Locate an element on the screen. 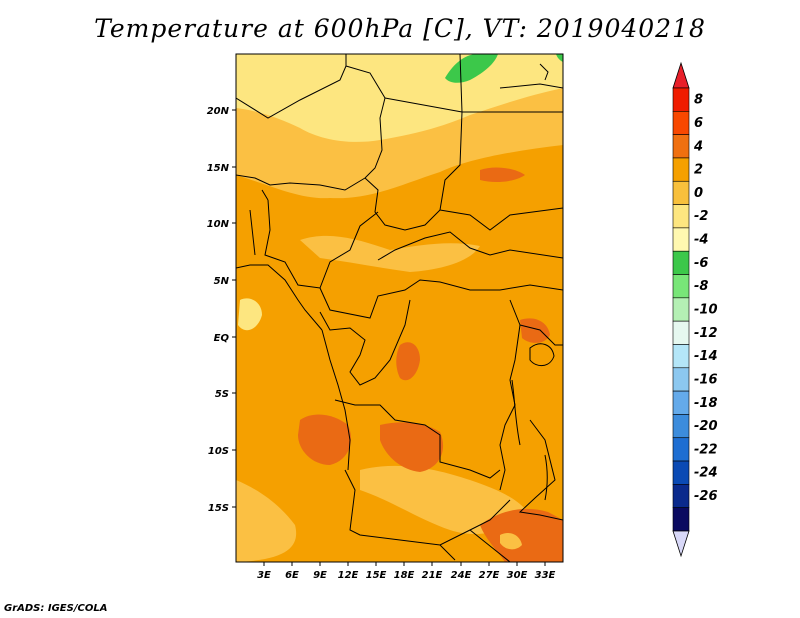 The width and height of the screenshot is (800, 618). colorbar-label: 0 is located at coordinates (698, 193).